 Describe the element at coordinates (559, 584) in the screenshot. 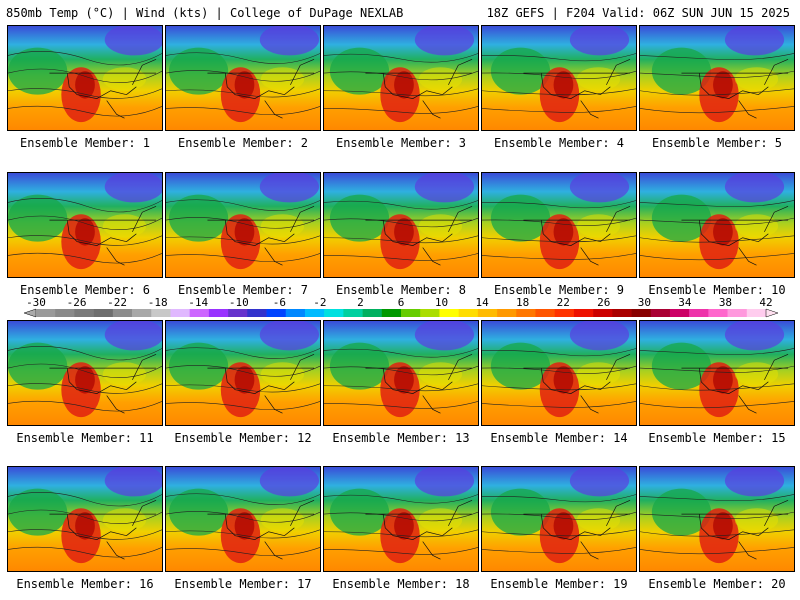

I see `ensemble-member-label: Ensemble Member: 19` at that location.